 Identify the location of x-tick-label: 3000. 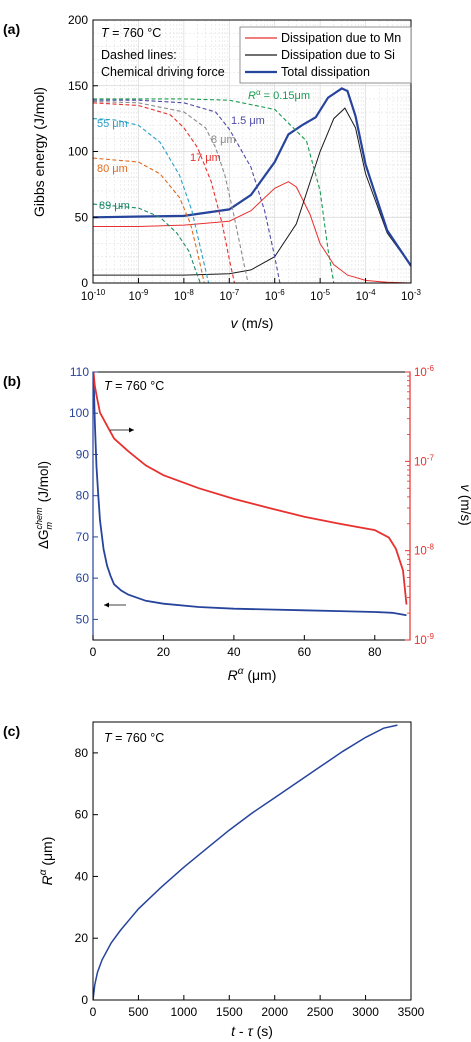
(365, 1012).